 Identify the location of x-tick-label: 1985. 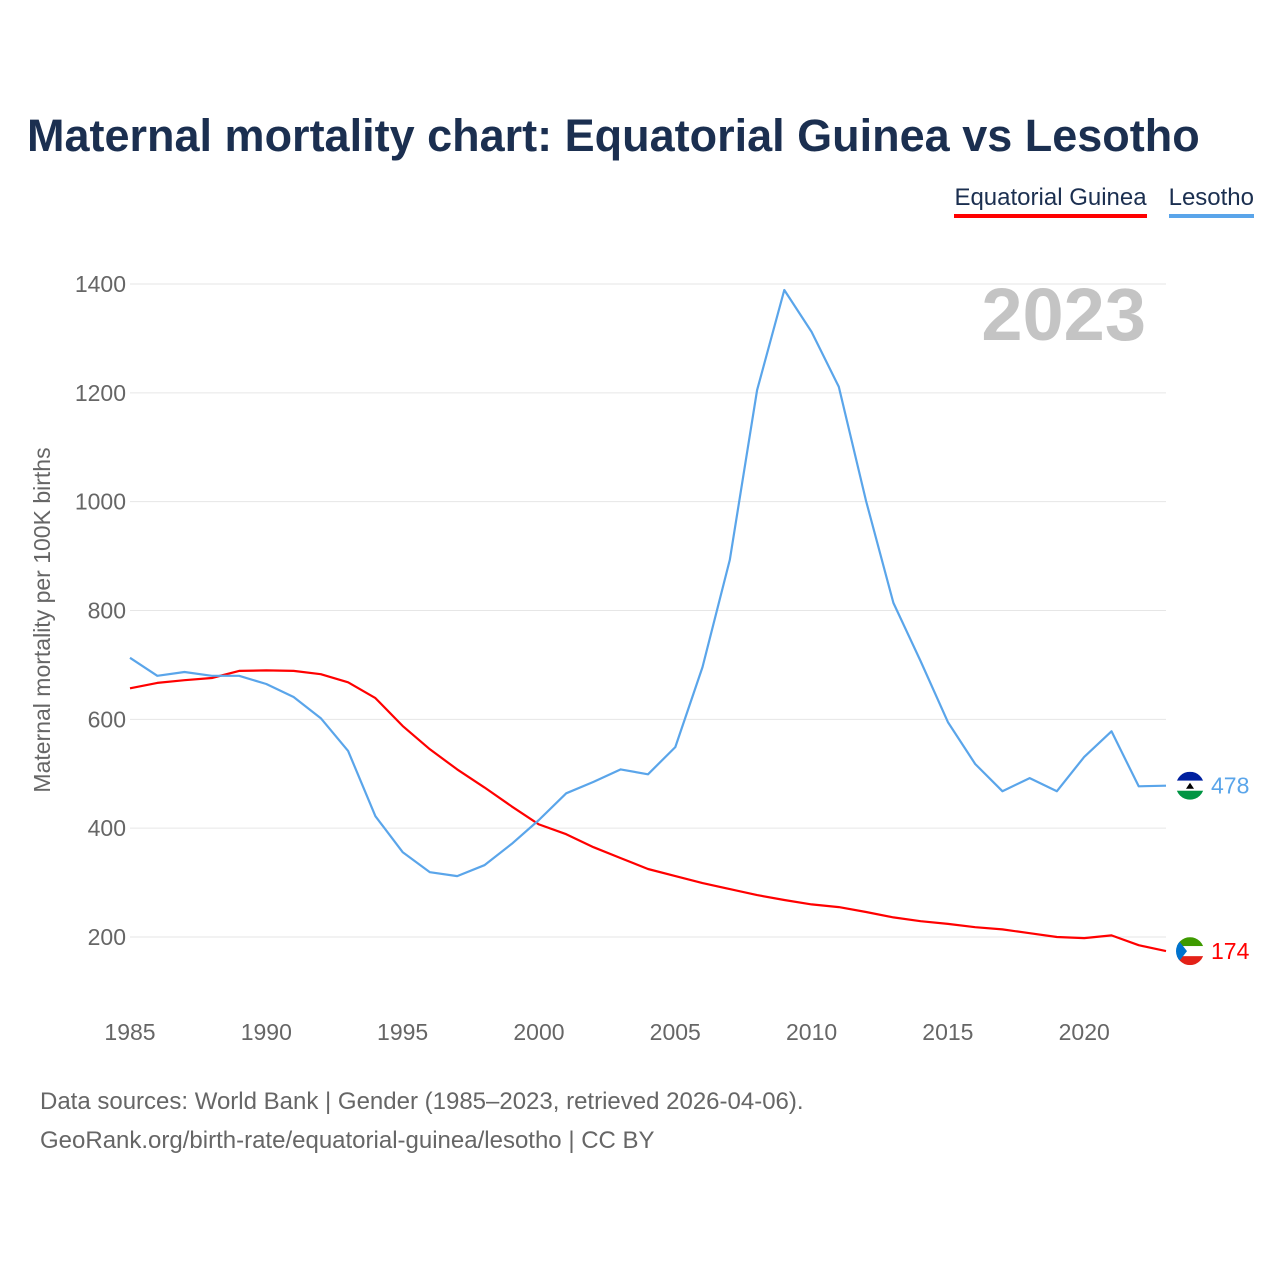
(129, 1032).